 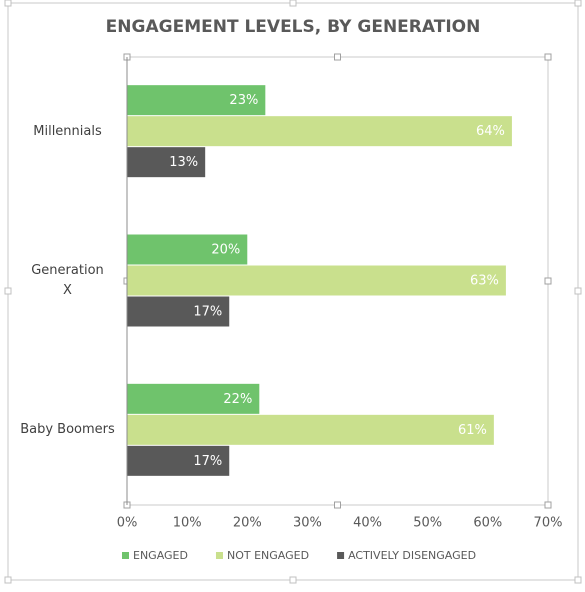 What do you see at coordinates (127, 523) in the screenshot?
I see `x-tick-label: 0%` at bounding box center [127, 523].